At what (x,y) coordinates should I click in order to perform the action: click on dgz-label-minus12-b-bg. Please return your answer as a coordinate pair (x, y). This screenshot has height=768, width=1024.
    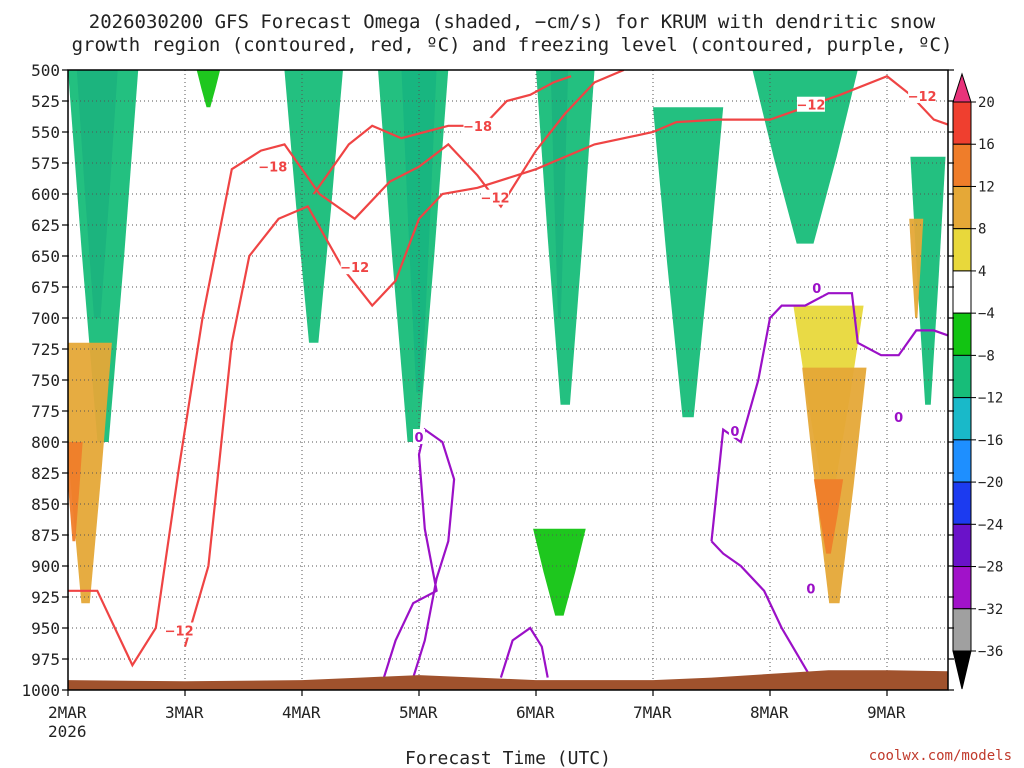
    Looking at the image, I should click on (354, 267).